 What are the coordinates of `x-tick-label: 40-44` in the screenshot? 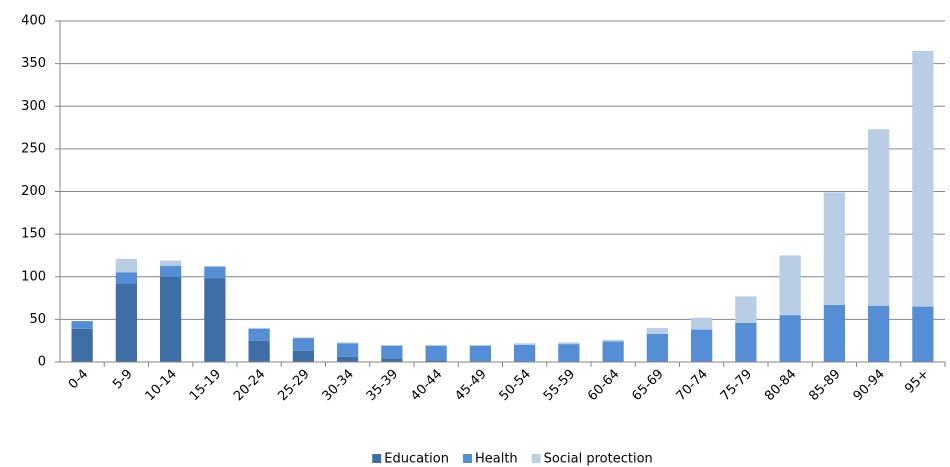 It's located at (426, 385).